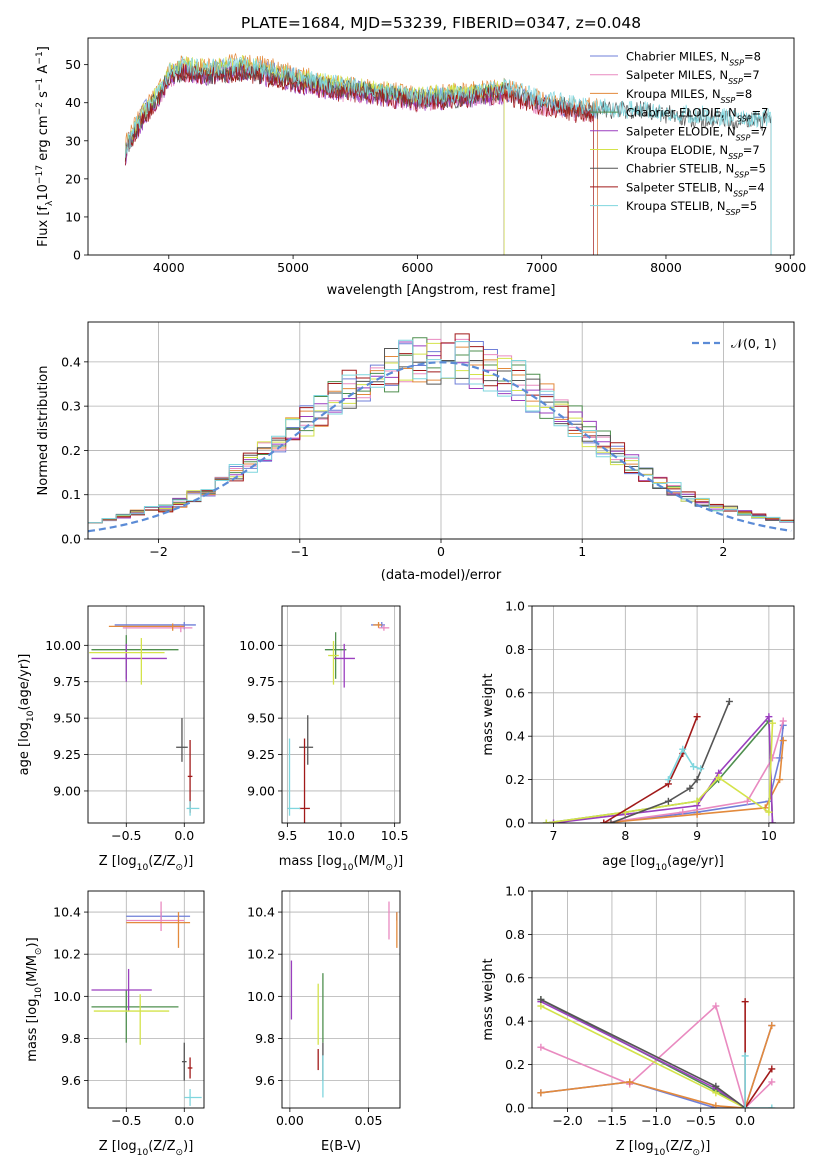  I want to click on x-tick-label: 8000, so click(666, 267).